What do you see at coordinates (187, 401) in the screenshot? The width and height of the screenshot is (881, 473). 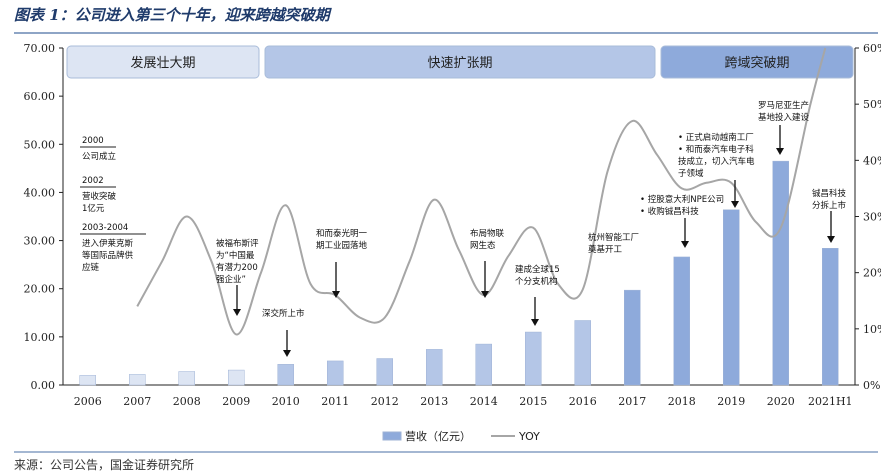 I see `x-tick-label: 2008` at bounding box center [187, 401].